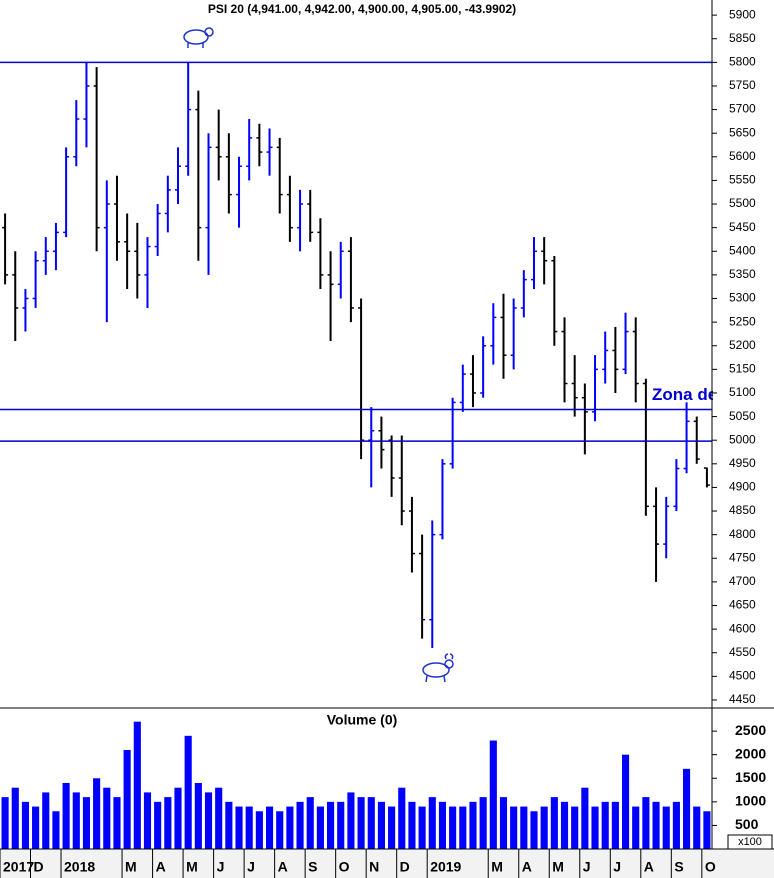 This screenshot has width=774, height=878. I want to click on y-tick-label: 5650, so click(742, 132).